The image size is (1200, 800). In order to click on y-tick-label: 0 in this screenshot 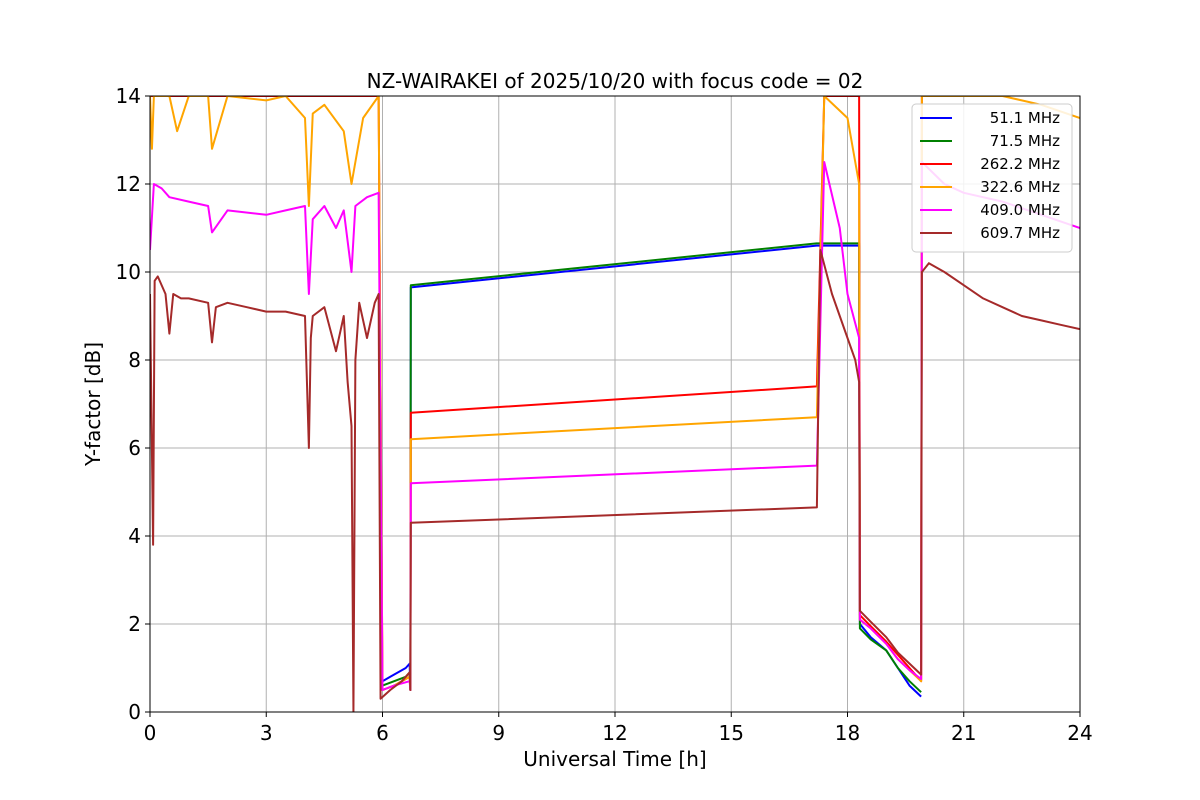, I will do `click(134, 712)`.